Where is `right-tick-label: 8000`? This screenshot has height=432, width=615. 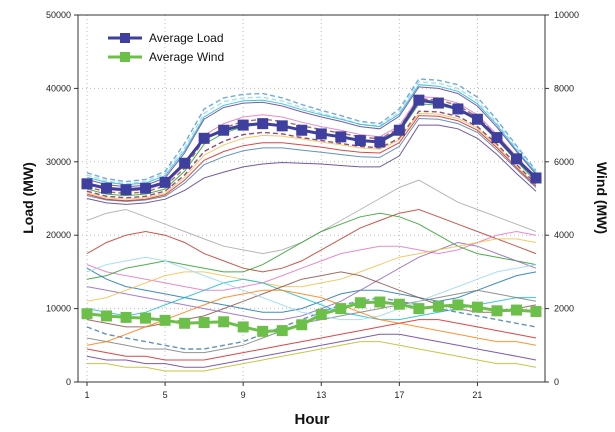 right-tick-label: 8000 is located at coordinates (564, 88).